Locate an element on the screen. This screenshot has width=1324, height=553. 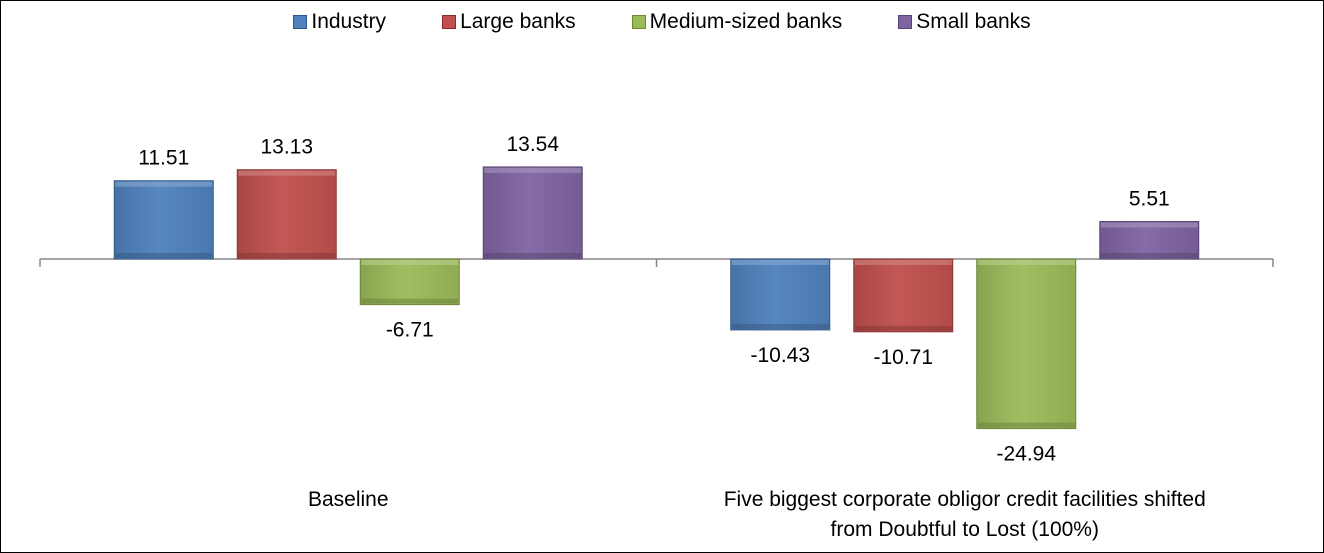
legend-item-medium-sized-banks: Medium-sized banks is located at coordinates (737, 22).